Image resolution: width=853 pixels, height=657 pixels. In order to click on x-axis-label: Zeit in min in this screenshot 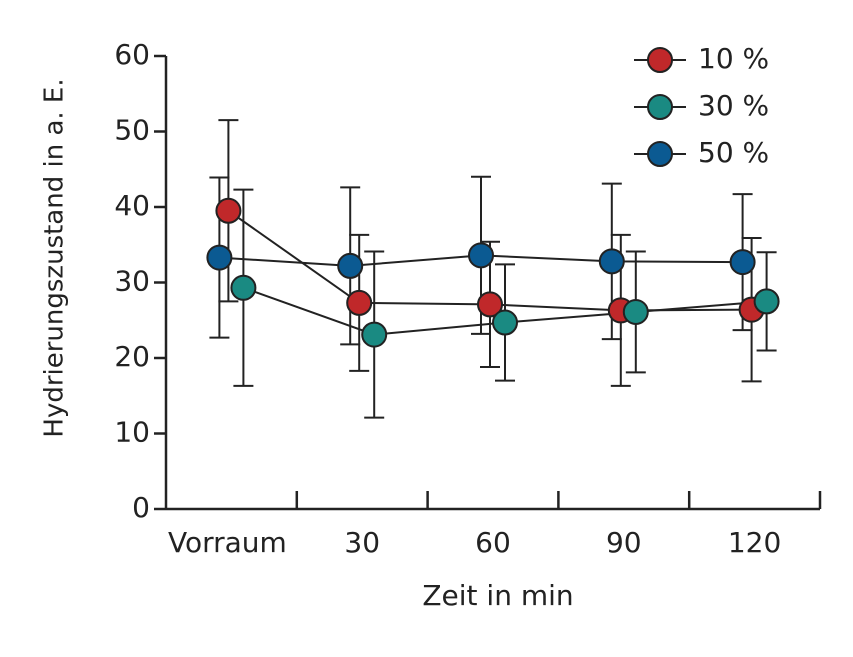, I will do `click(497, 595)`.